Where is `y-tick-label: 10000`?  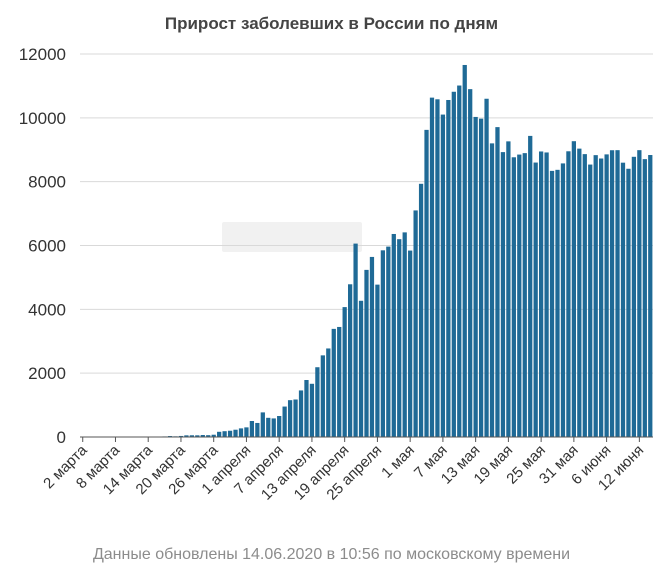
y-tick-label: 10000 is located at coordinates (42, 118).